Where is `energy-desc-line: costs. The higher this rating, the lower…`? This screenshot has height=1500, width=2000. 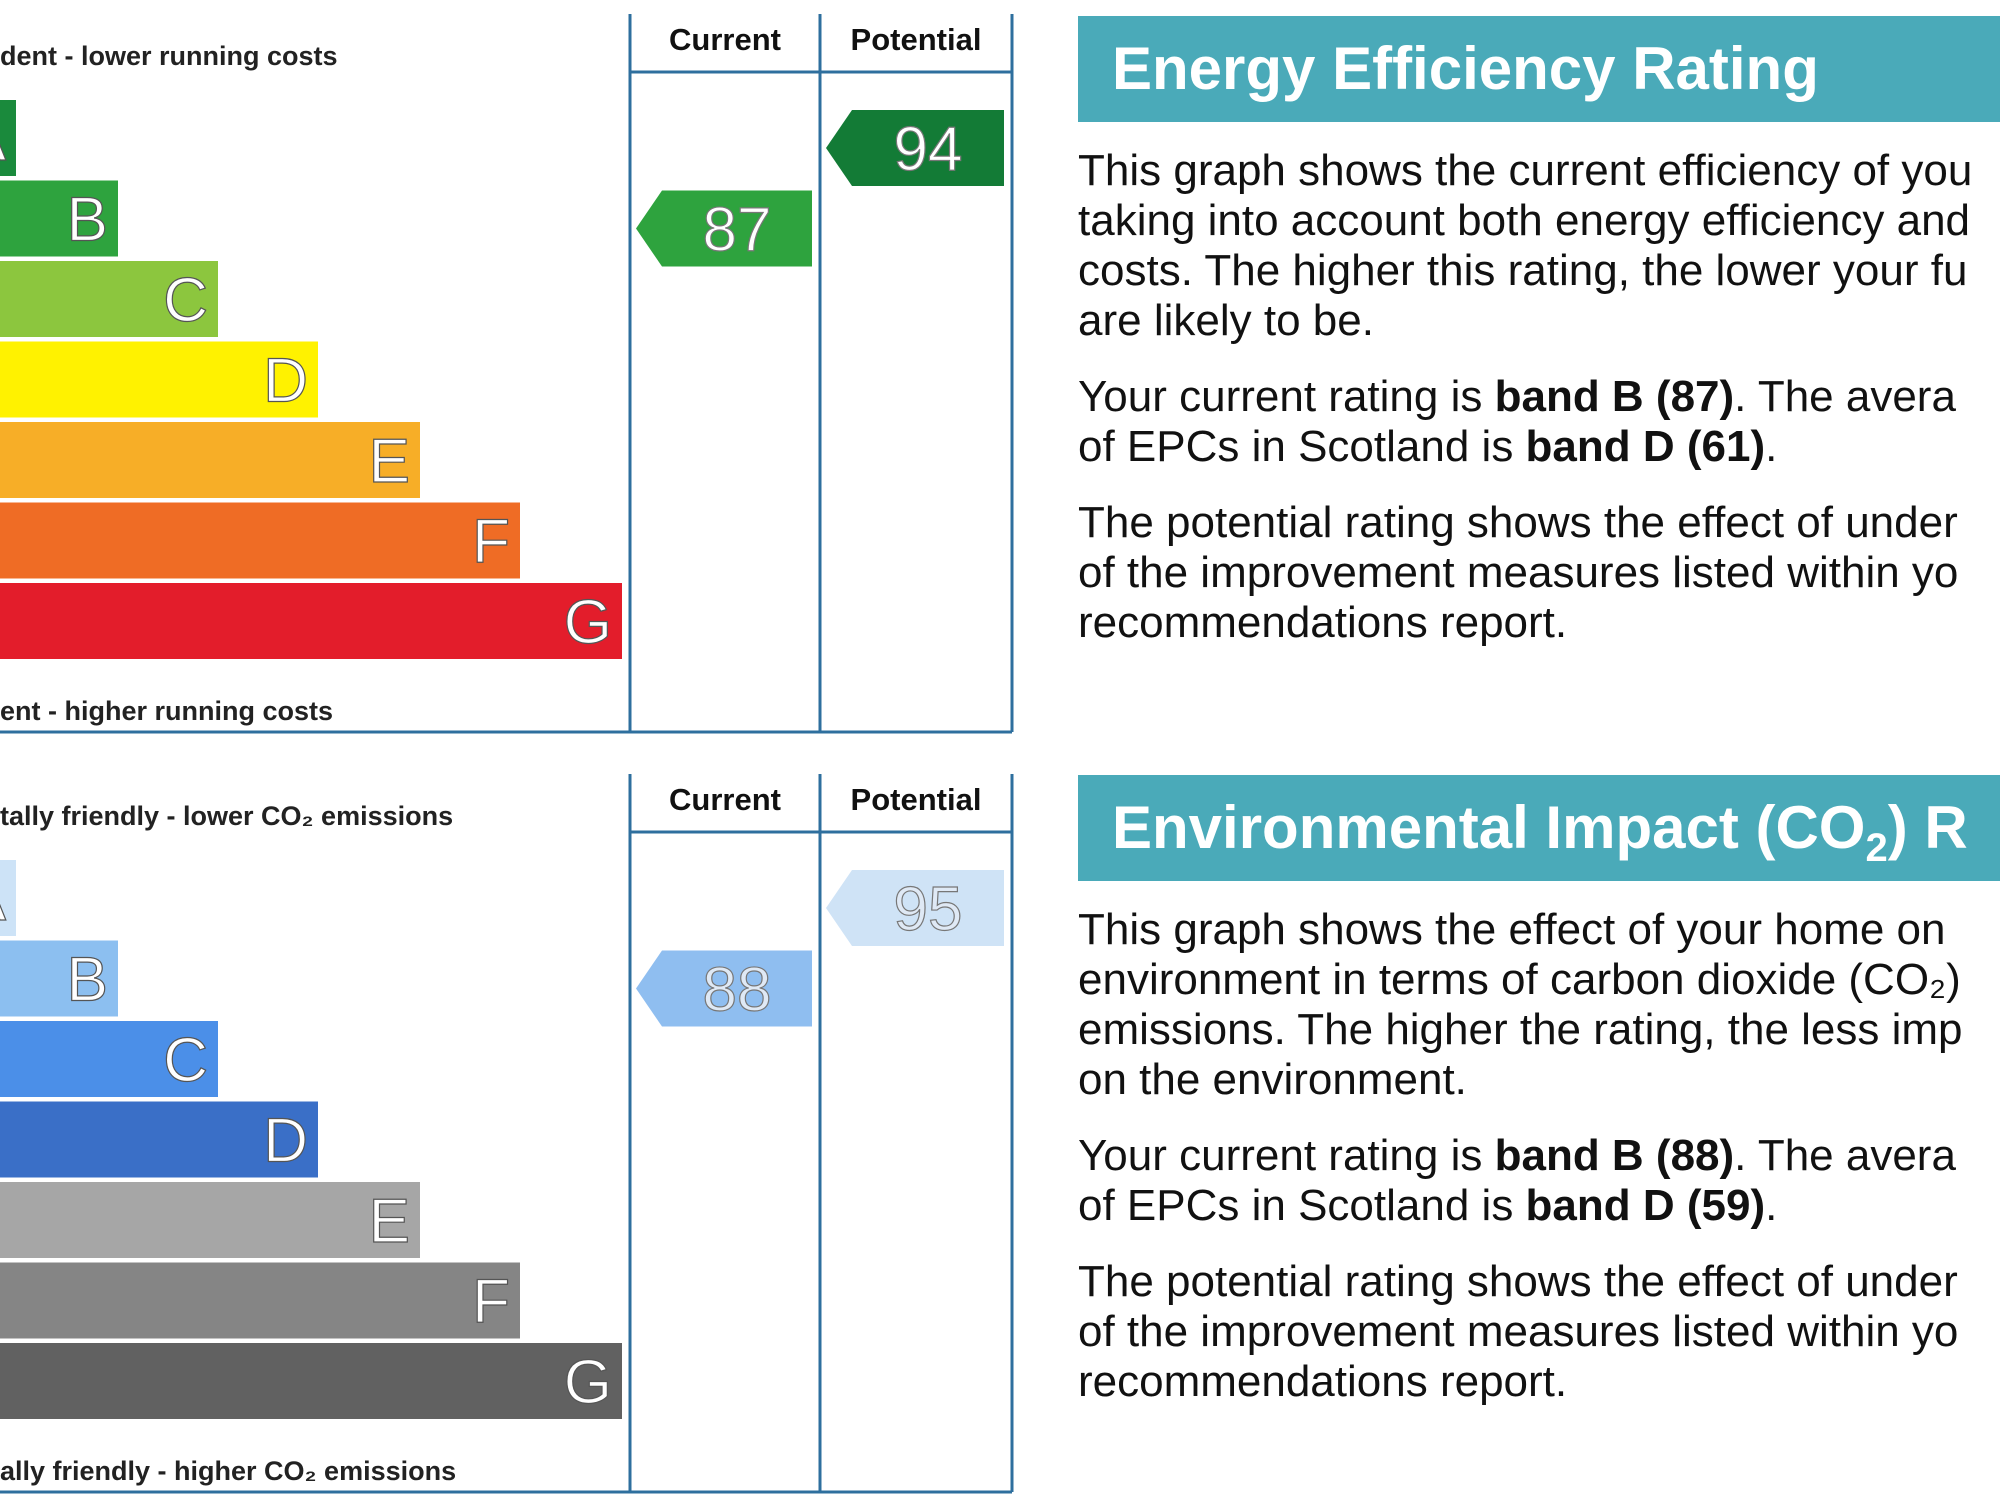
energy-desc-line: costs. The higher this rating, the lower… is located at coordinates (1523, 270).